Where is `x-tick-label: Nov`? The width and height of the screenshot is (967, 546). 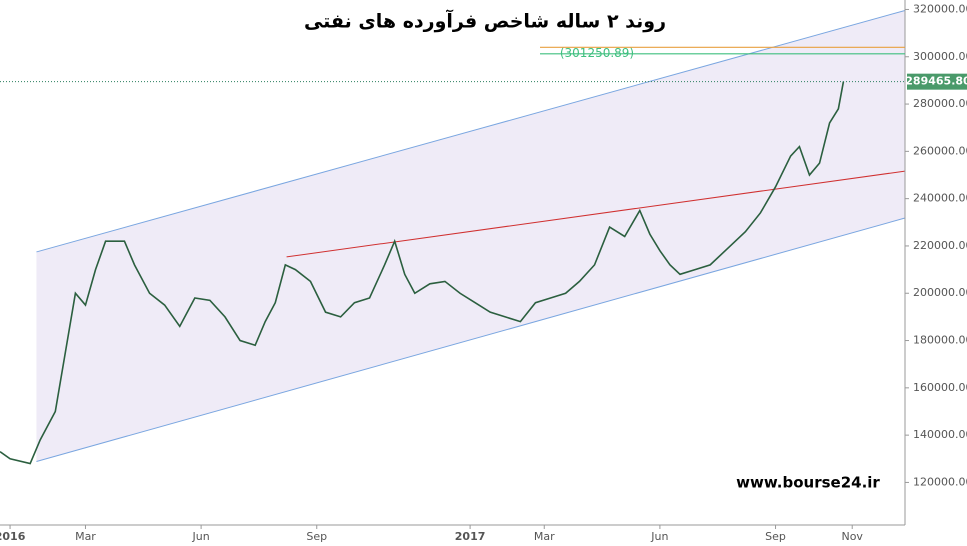
x-tick-label: Nov is located at coordinates (852, 536).